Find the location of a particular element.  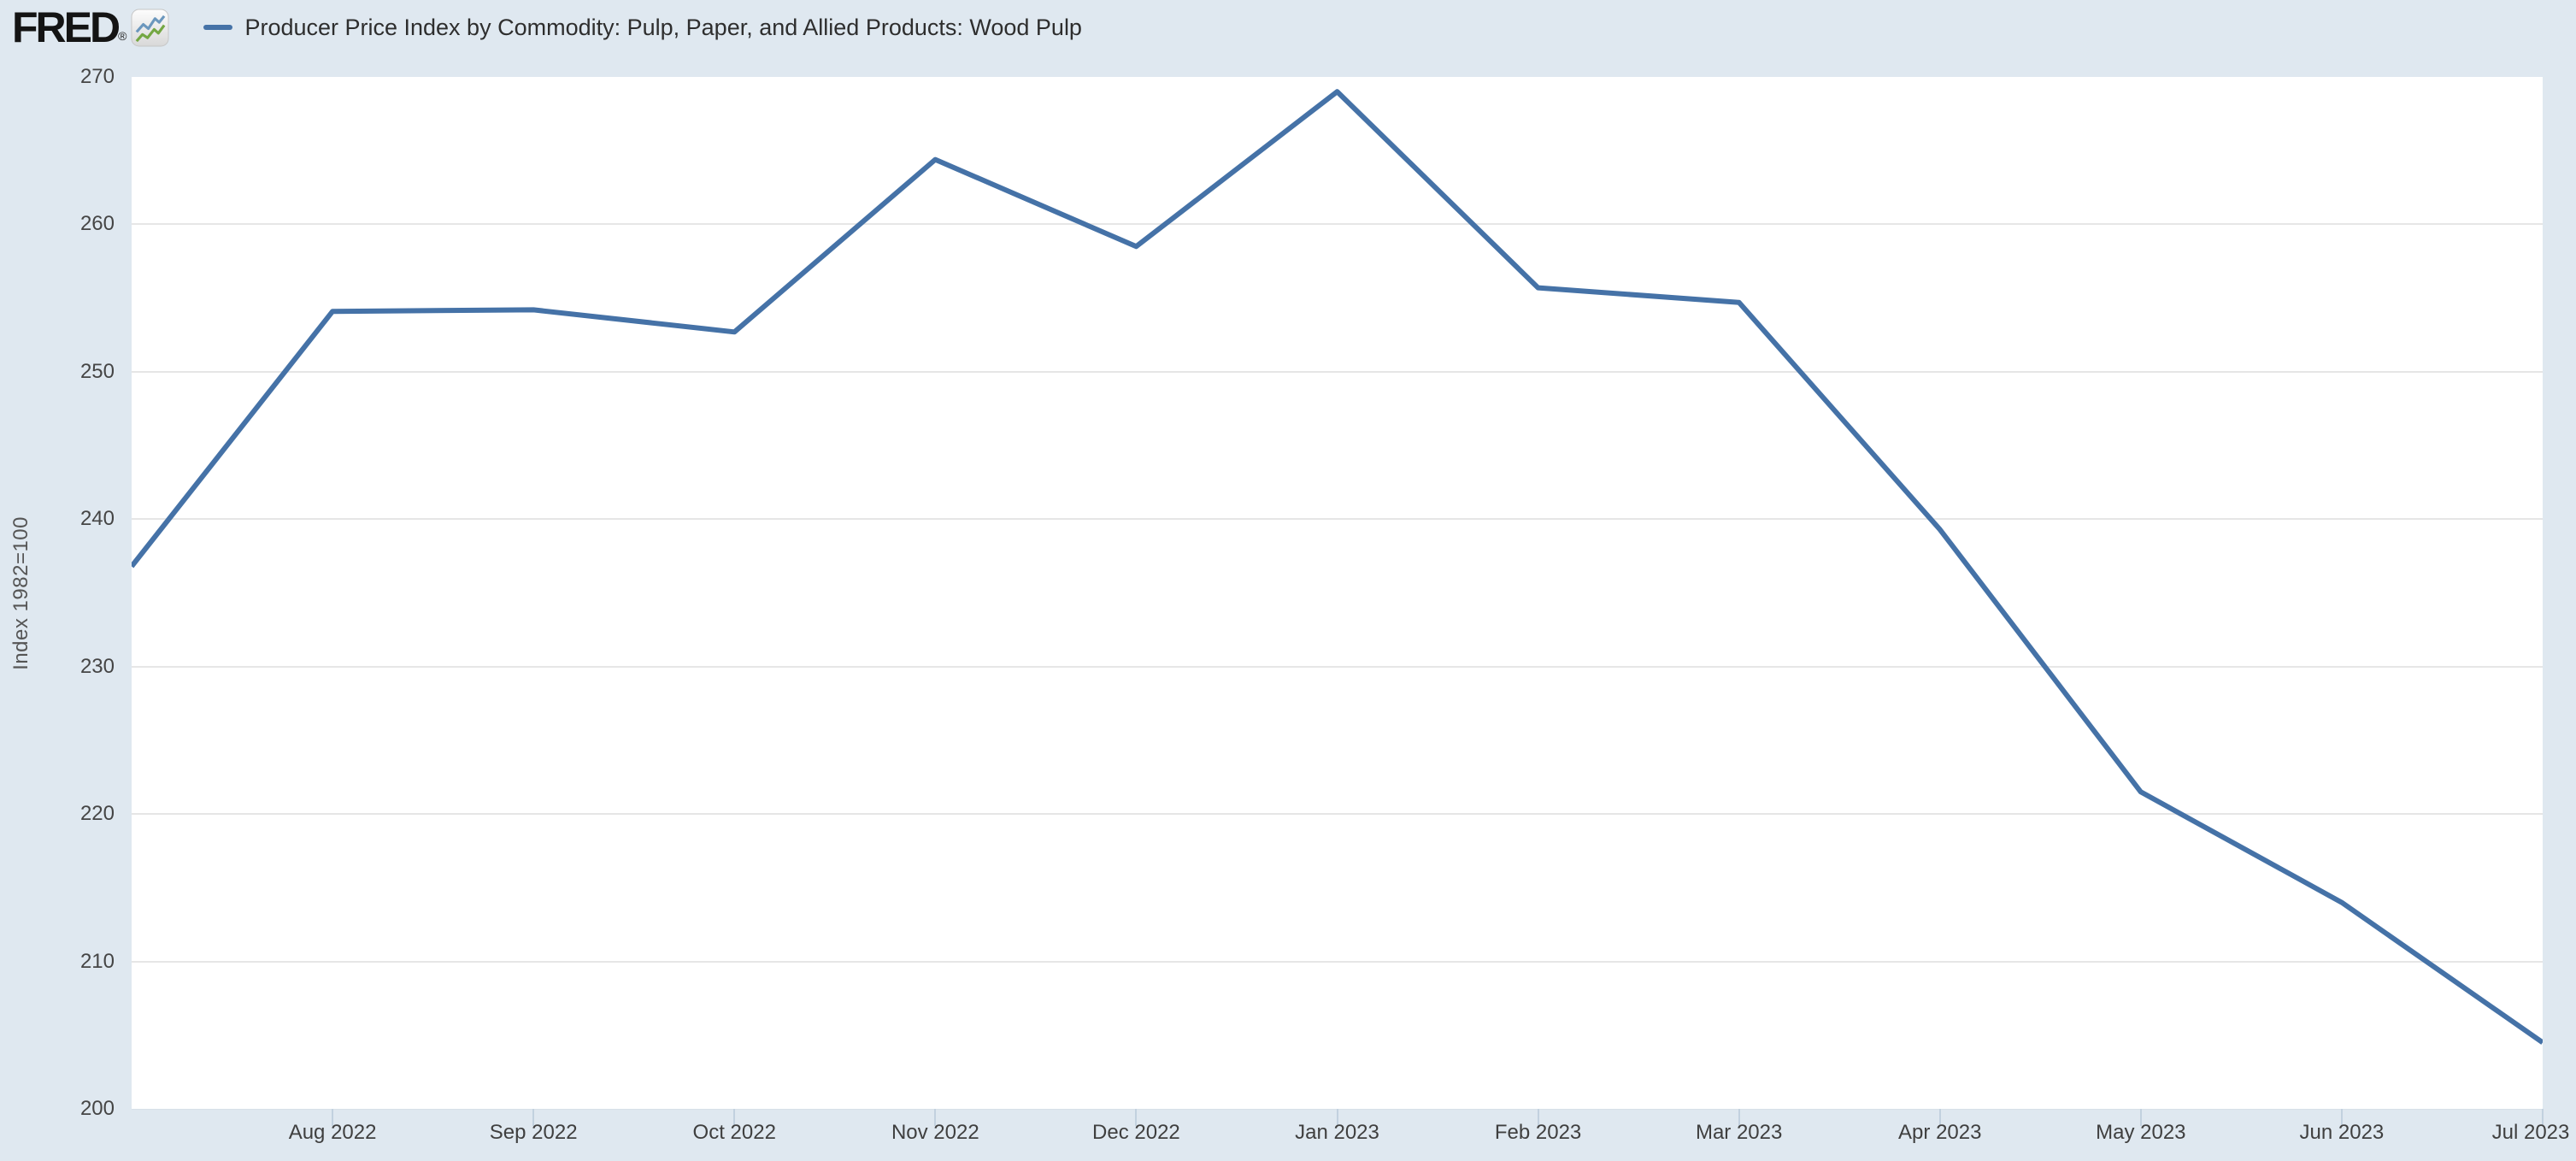

x-tick-label: Oct 2022 is located at coordinates (734, 1132).